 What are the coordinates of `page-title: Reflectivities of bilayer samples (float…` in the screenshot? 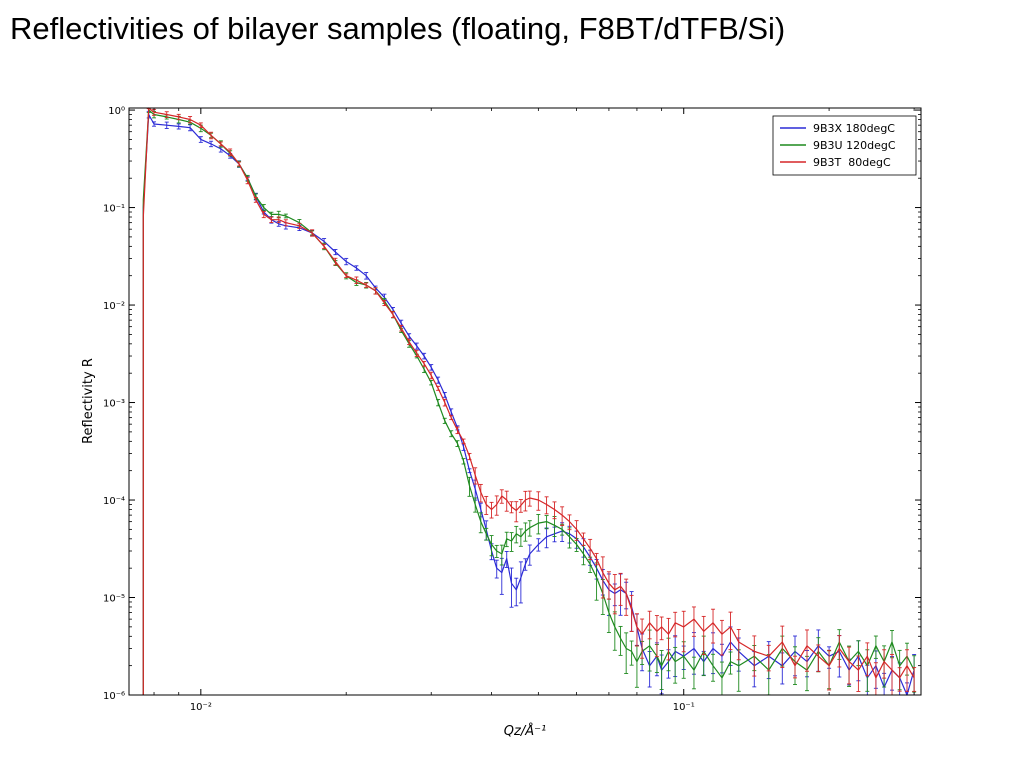 It's located at (398, 28).